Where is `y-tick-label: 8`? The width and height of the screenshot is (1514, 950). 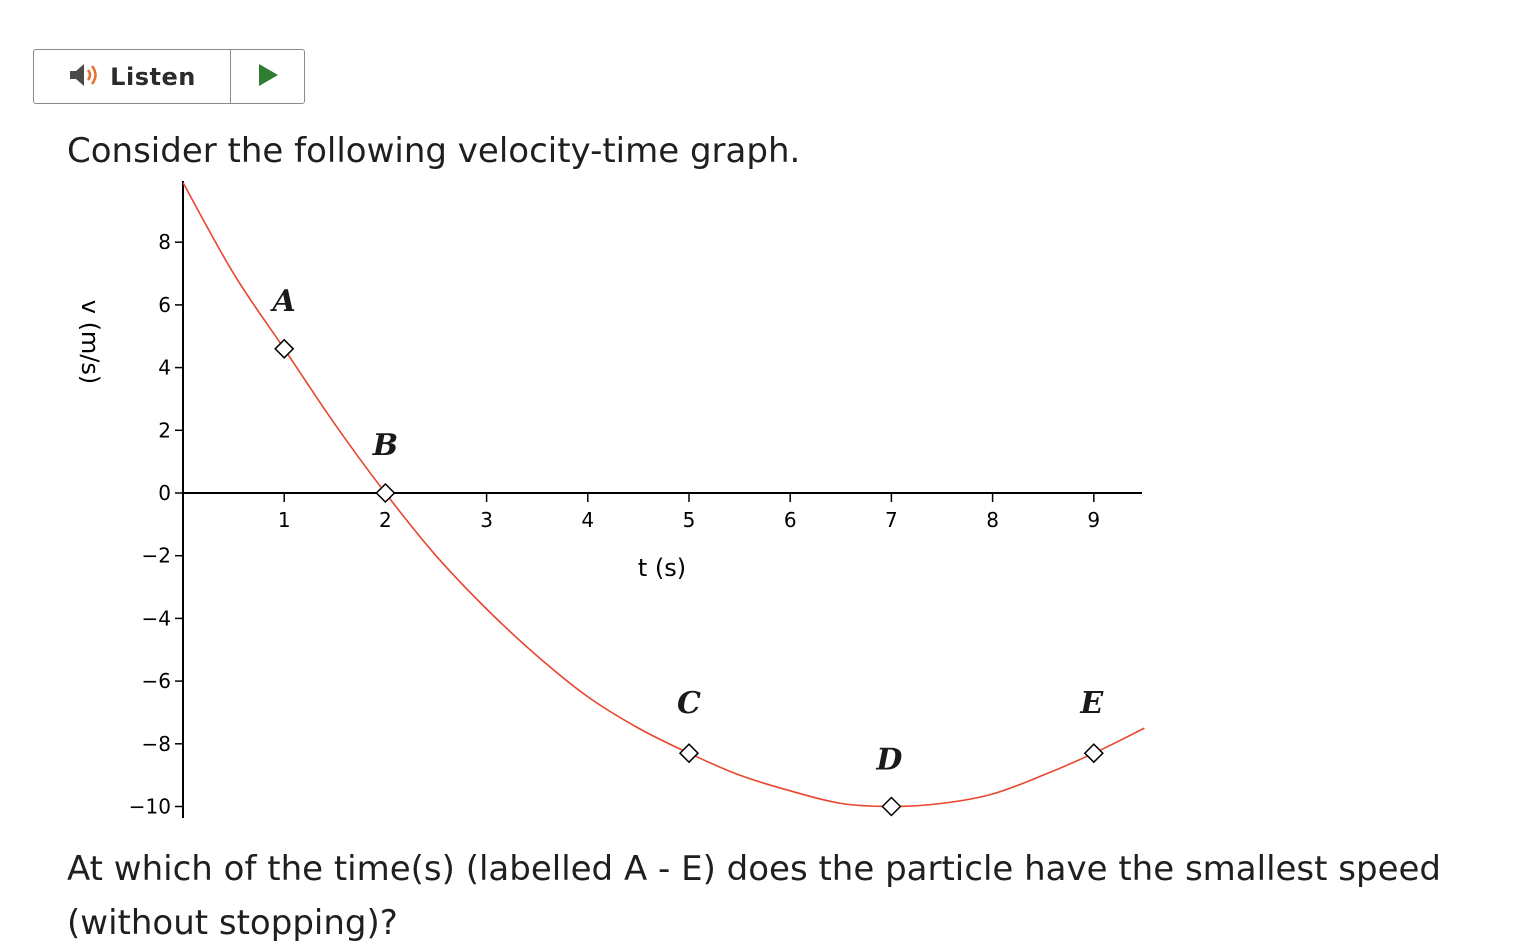
y-tick-label: 8 is located at coordinates (164, 242).